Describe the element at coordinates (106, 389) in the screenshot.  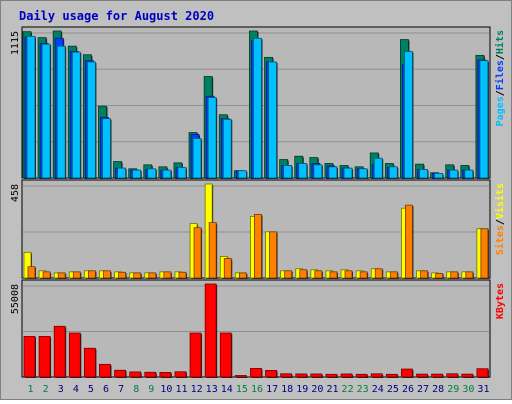
I see `day-label-6: 6` at that location.